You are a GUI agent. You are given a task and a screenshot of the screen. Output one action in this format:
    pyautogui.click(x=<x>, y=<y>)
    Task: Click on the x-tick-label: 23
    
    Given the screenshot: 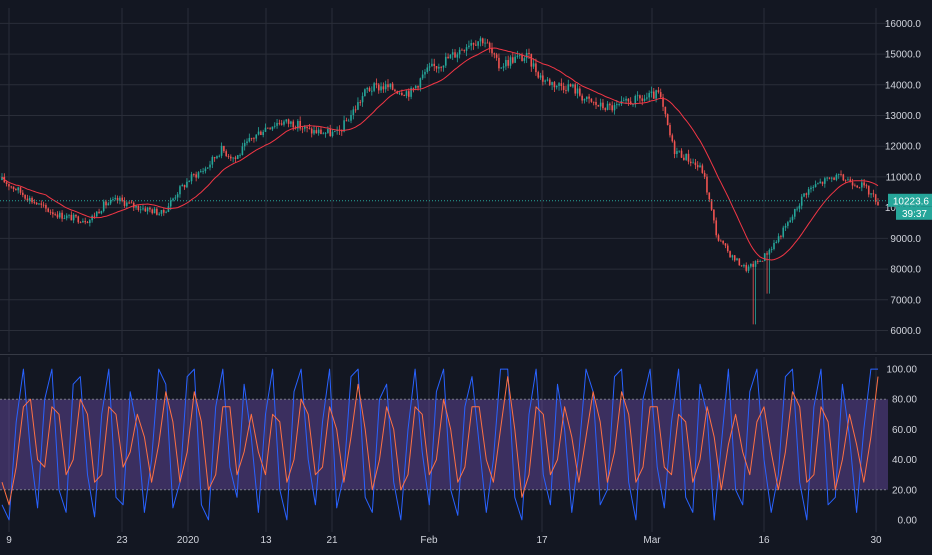 What is the action you would take?
    pyautogui.click(x=122, y=540)
    